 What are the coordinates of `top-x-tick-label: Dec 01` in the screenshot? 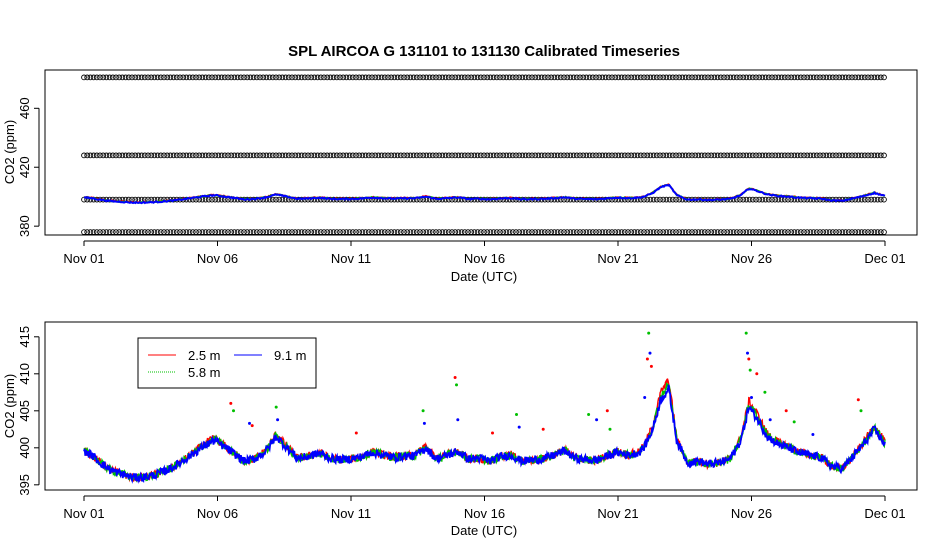 It's located at (884, 258).